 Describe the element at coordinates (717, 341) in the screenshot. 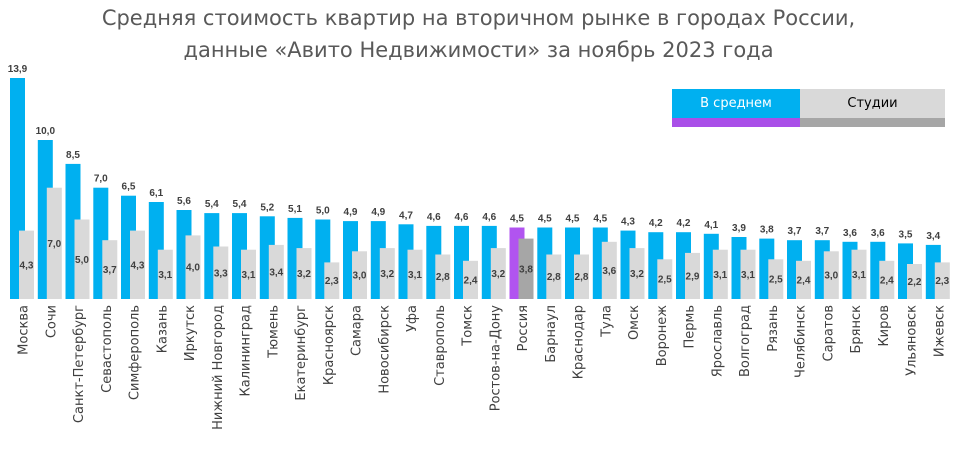

I see `category-label-25: Ярославль` at that location.